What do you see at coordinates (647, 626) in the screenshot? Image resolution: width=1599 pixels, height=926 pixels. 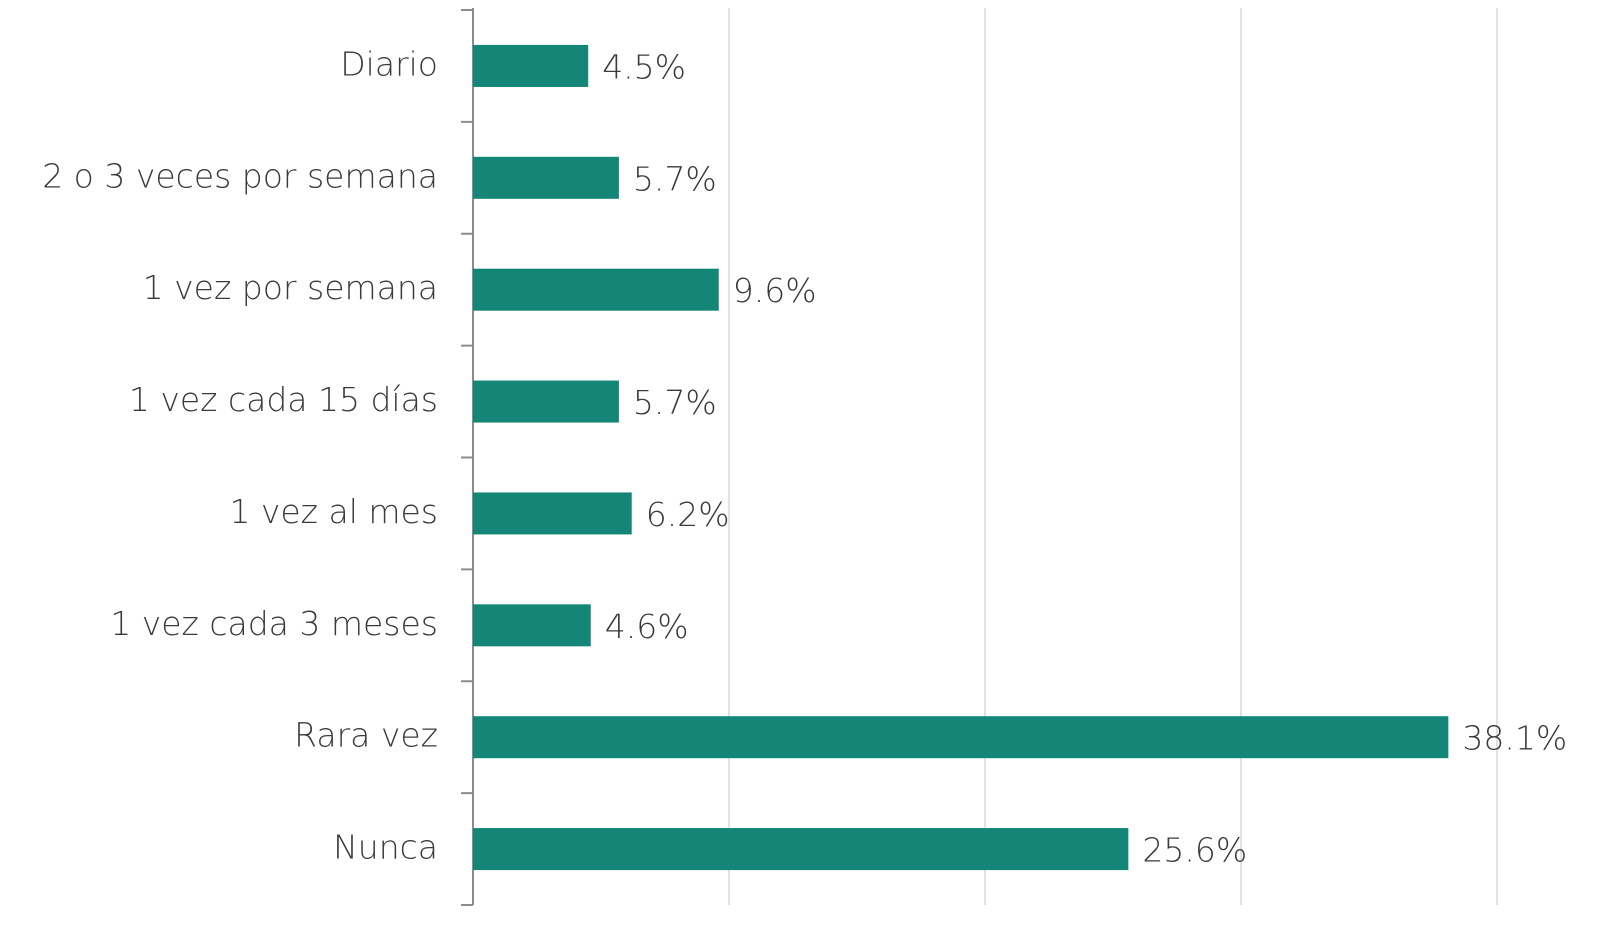 I see `value-label: 4.6%` at bounding box center [647, 626].